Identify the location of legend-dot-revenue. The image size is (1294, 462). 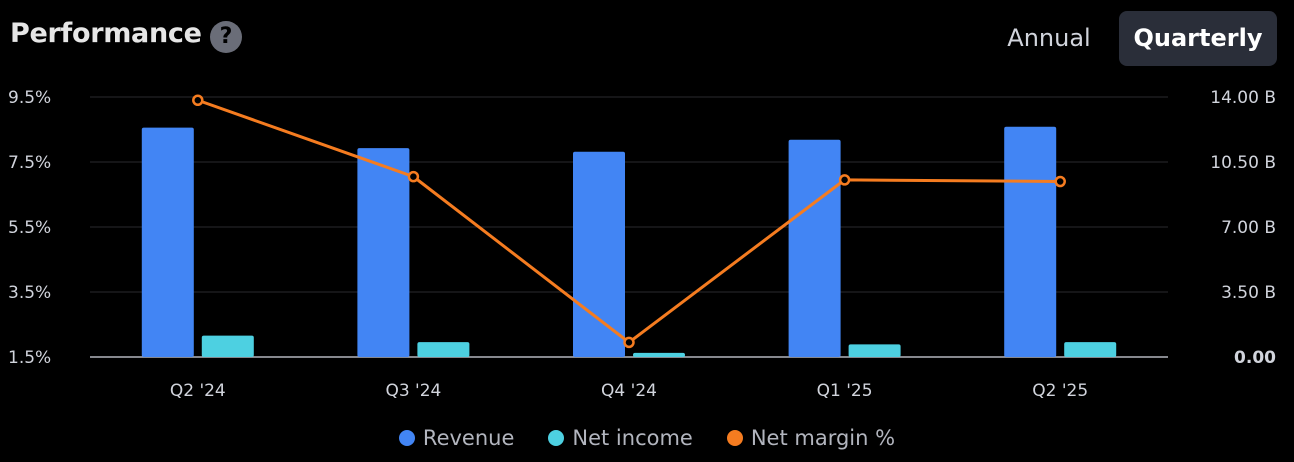
(406, 438).